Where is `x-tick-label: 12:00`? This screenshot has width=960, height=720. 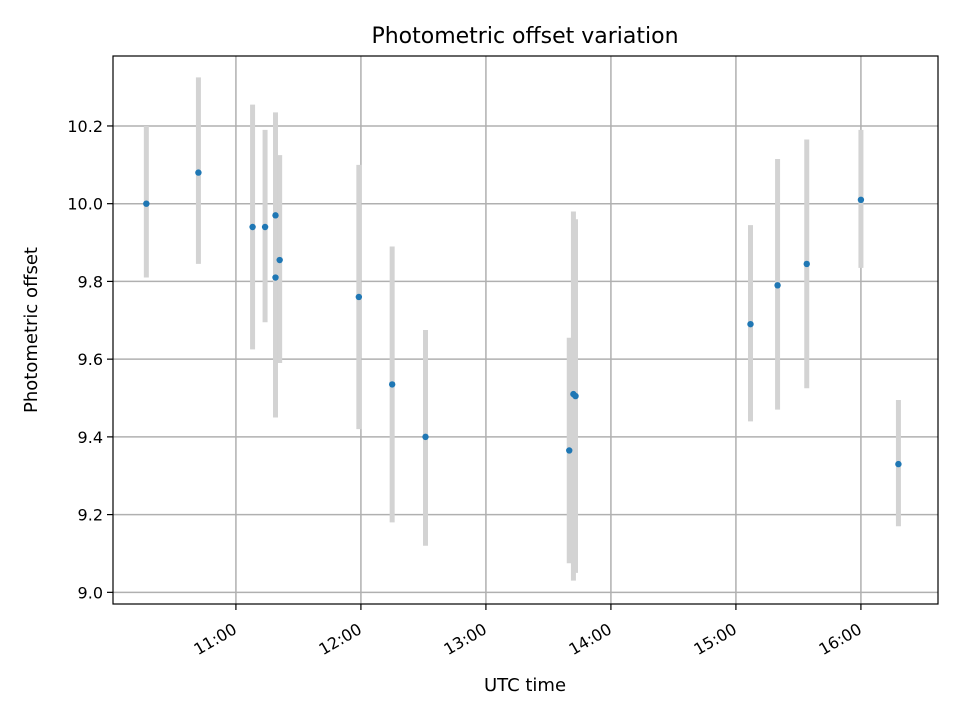 x-tick-label: 12:00 is located at coordinates (339, 639).